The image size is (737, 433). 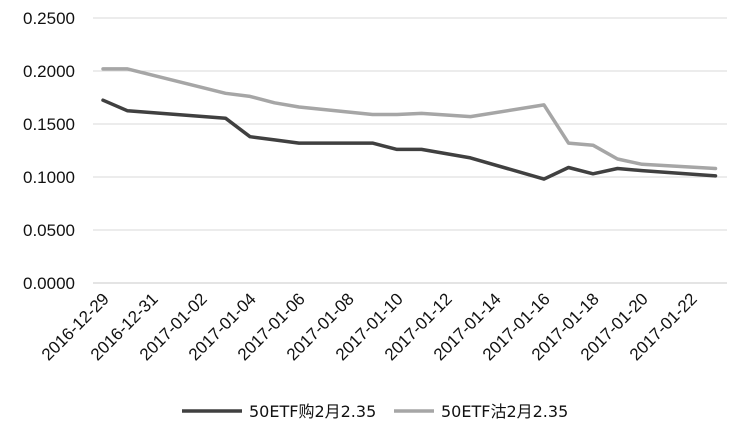 I want to click on y-tick-label: 0.1000, so click(x=49, y=177).